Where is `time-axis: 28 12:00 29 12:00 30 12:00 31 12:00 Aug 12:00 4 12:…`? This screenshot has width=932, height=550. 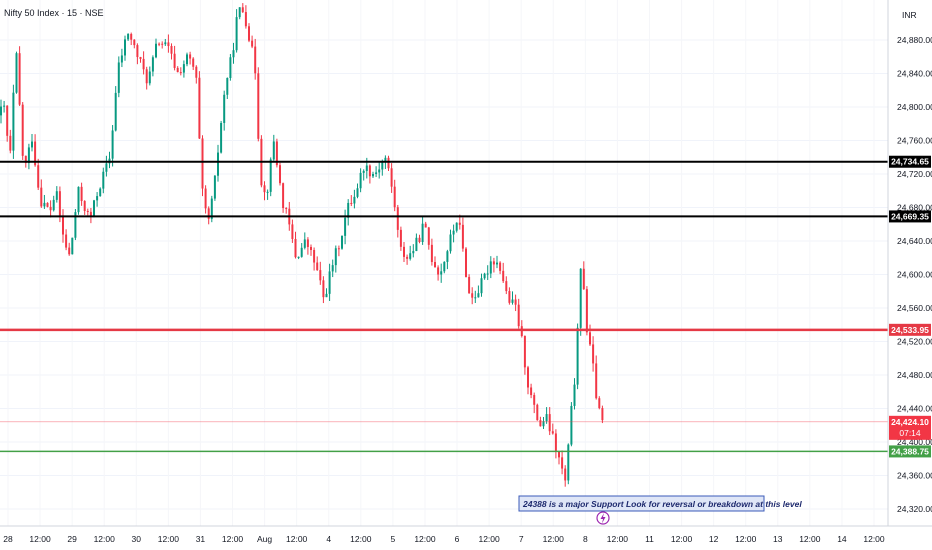
time-axis: 28 12:00 29 12:00 30 12:00 31 12:00 Aug 12:00 4 12:… is located at coordinates (444, 539).